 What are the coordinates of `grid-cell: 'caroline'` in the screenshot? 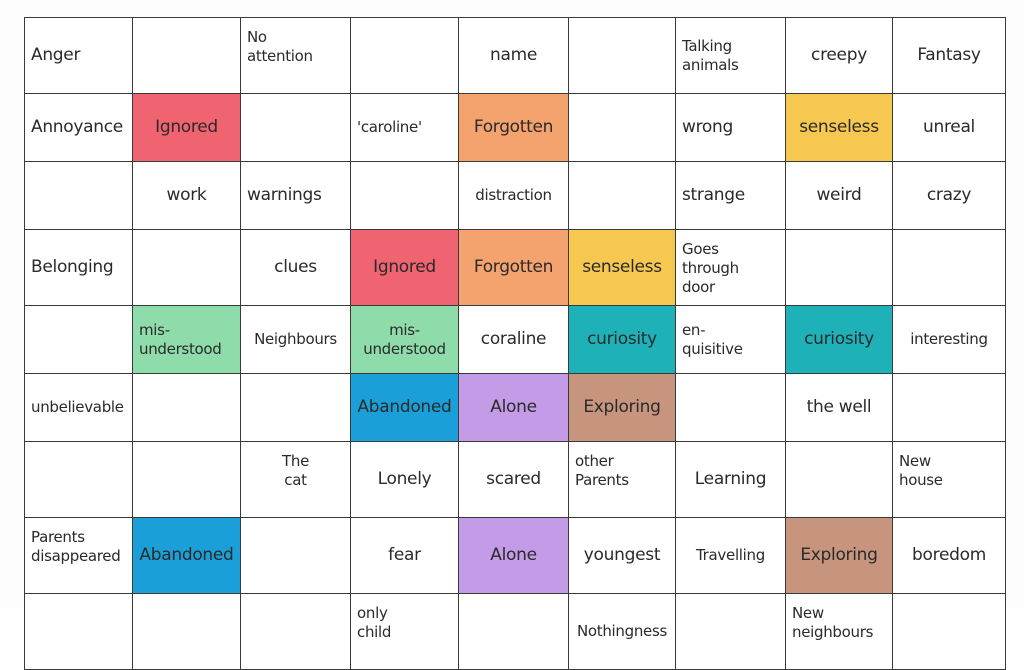 It's located at (404, 127).